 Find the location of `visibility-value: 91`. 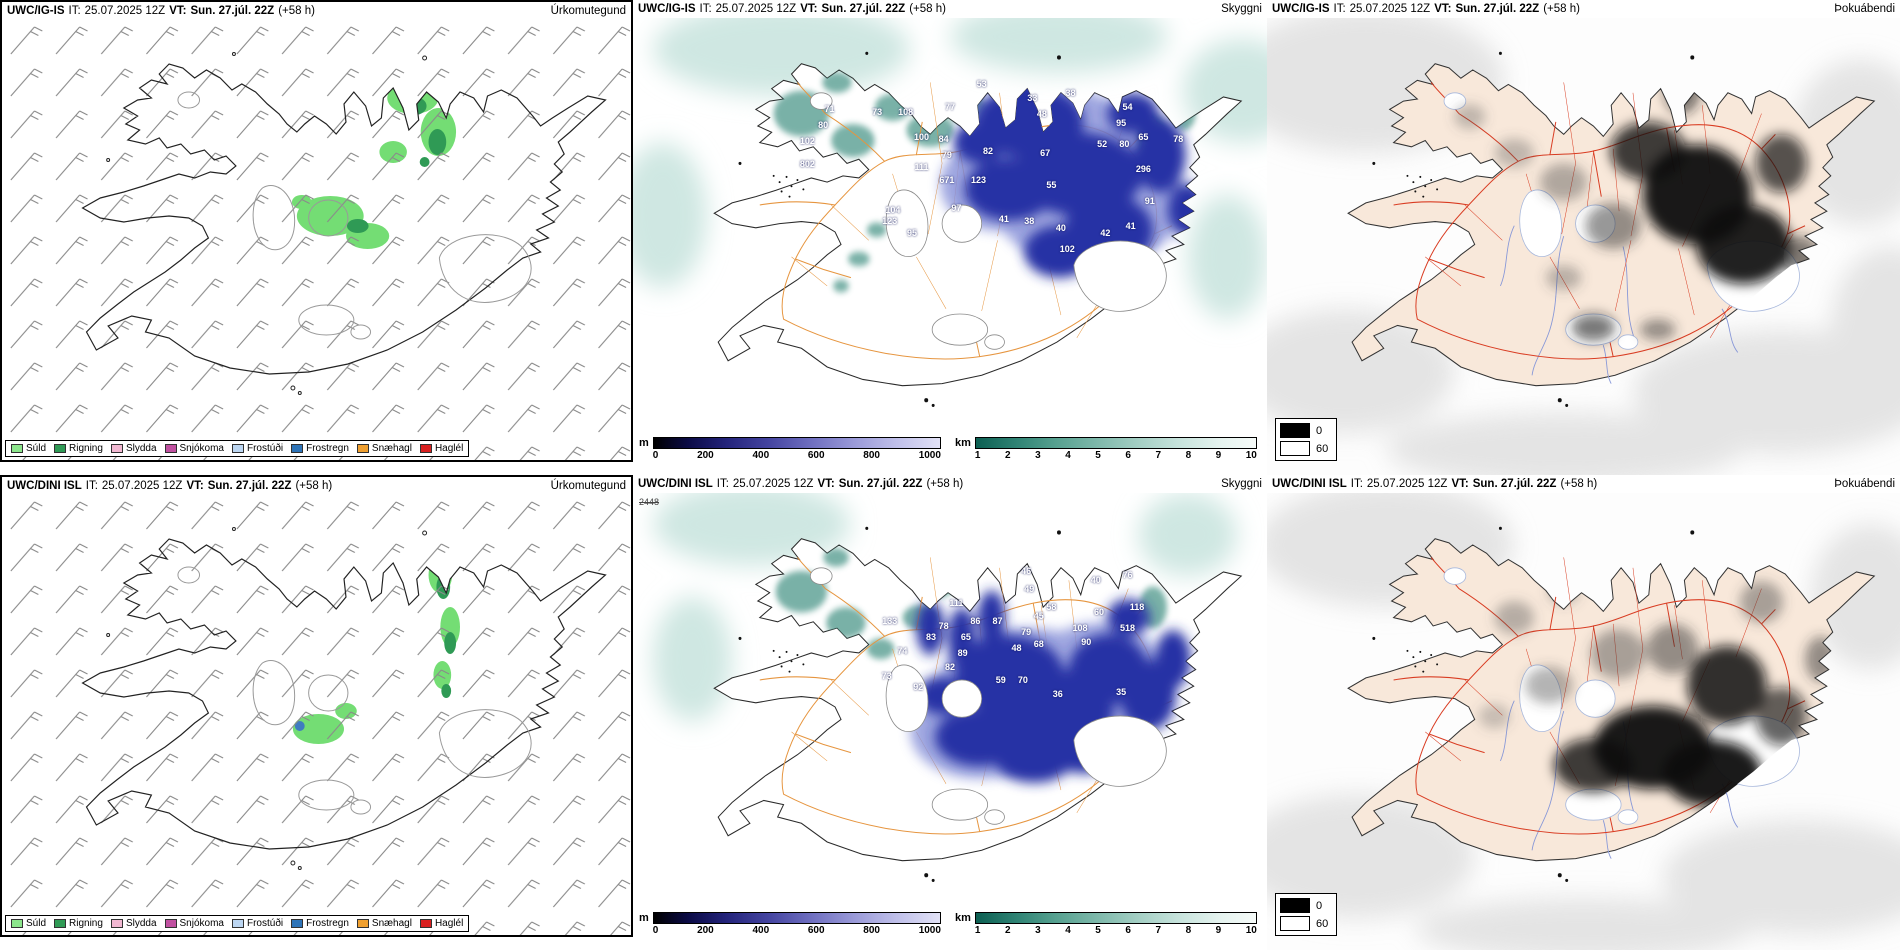

visibility-value: 91 is located at coordinates (1149, 200).